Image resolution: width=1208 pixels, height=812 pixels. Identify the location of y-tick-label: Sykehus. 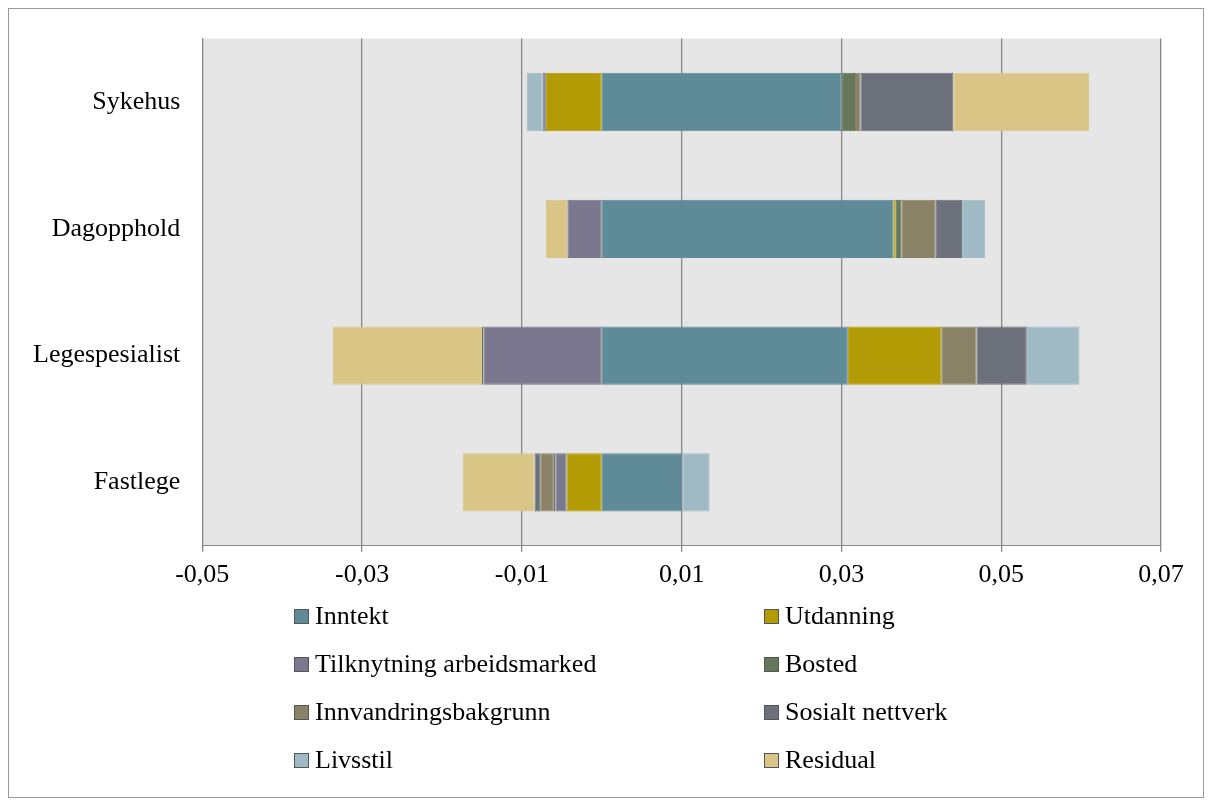
(136, 100).